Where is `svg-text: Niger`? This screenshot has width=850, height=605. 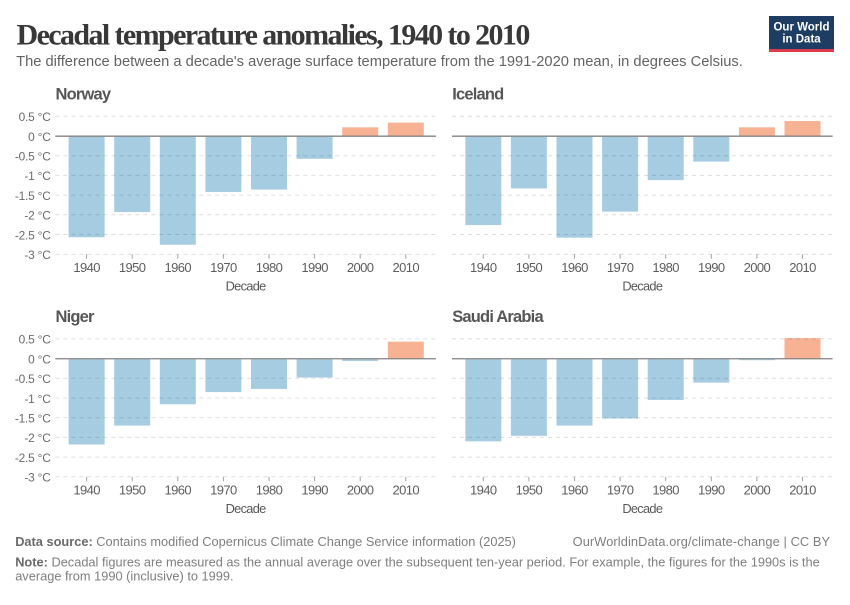
svg-text: Niger is located at coordinates (76, 317).